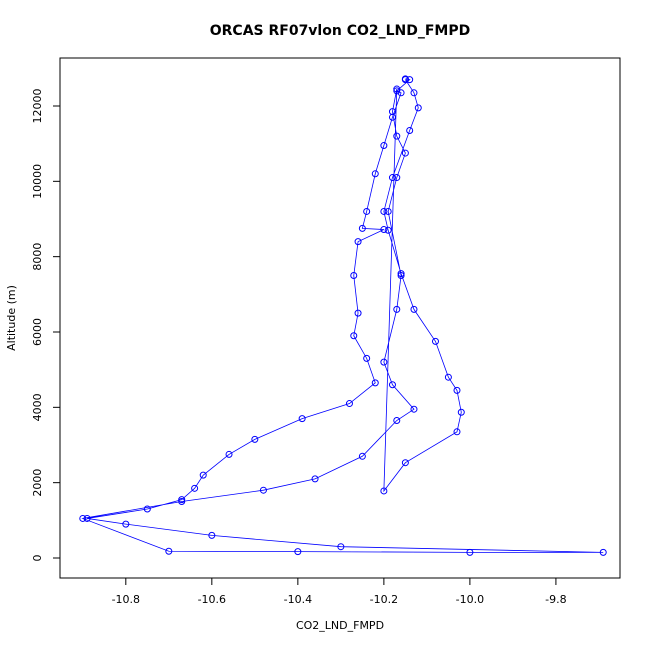 The width and height of the screenshot is (650, 654). Describe the element at coordinates (555, 599) in the screenshot. I see `x-tick-label: -9.8` at that location.